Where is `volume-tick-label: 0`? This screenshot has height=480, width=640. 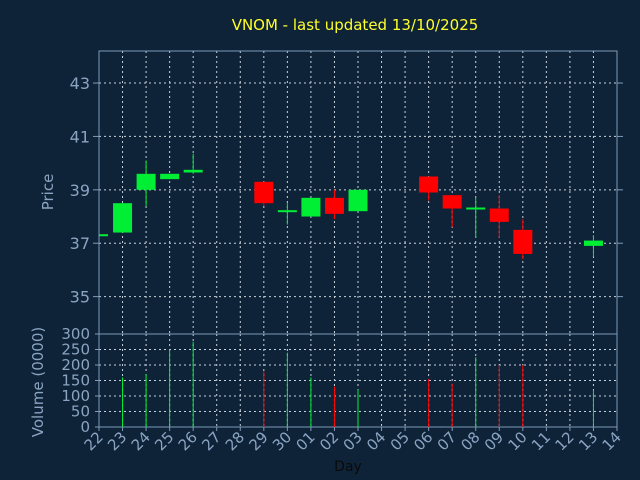 volume-tick-label: 0 is located at coordinates (85, 427).